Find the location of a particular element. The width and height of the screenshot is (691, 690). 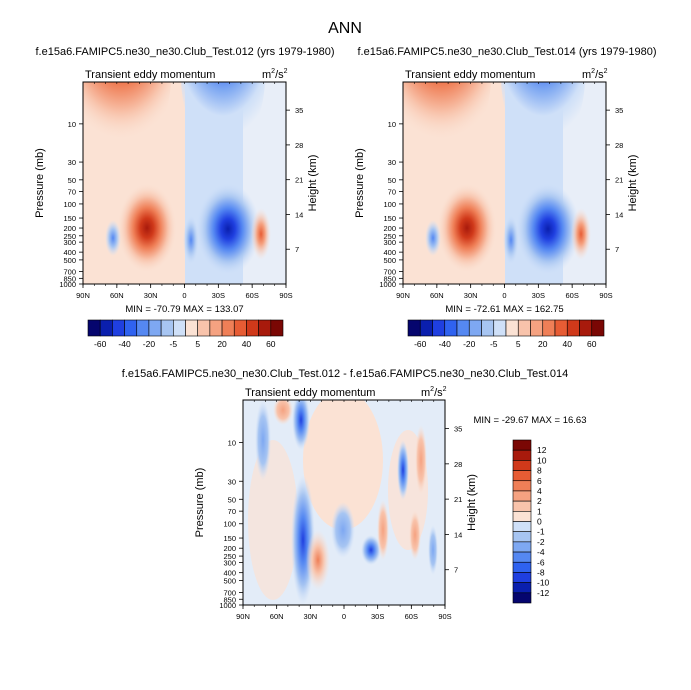

y-tick-label: 1000 is located at coordinates (227, 605).